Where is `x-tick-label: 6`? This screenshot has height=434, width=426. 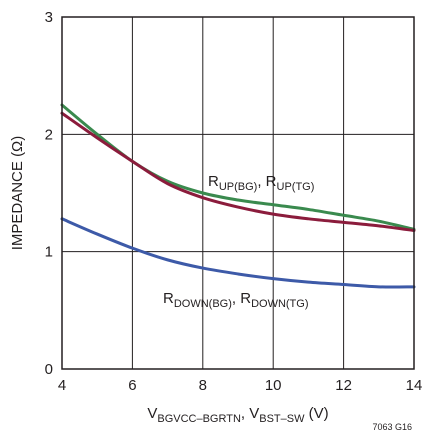 x-tick-label: 6 is located at coordinates (132, 385).